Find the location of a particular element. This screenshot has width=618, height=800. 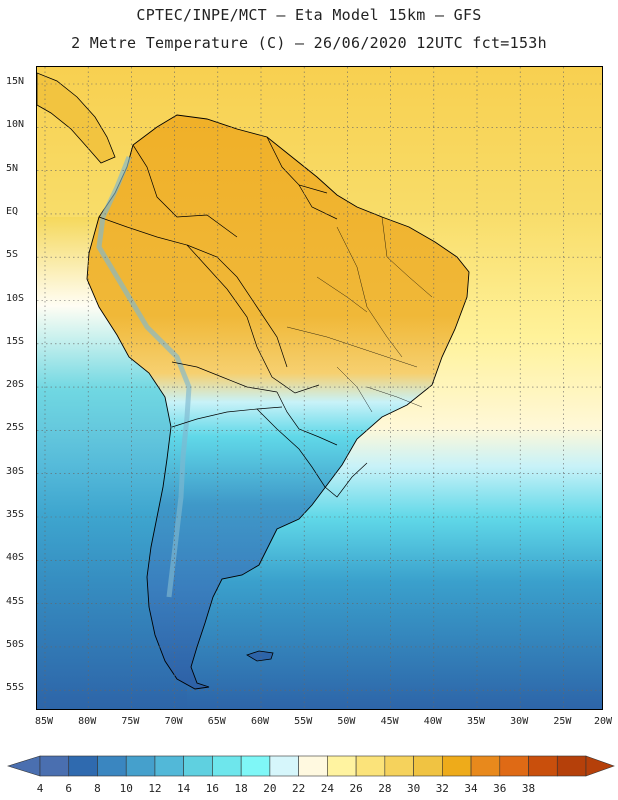

colorbar-tick-label: 38 is located at coordinates (528, 788).